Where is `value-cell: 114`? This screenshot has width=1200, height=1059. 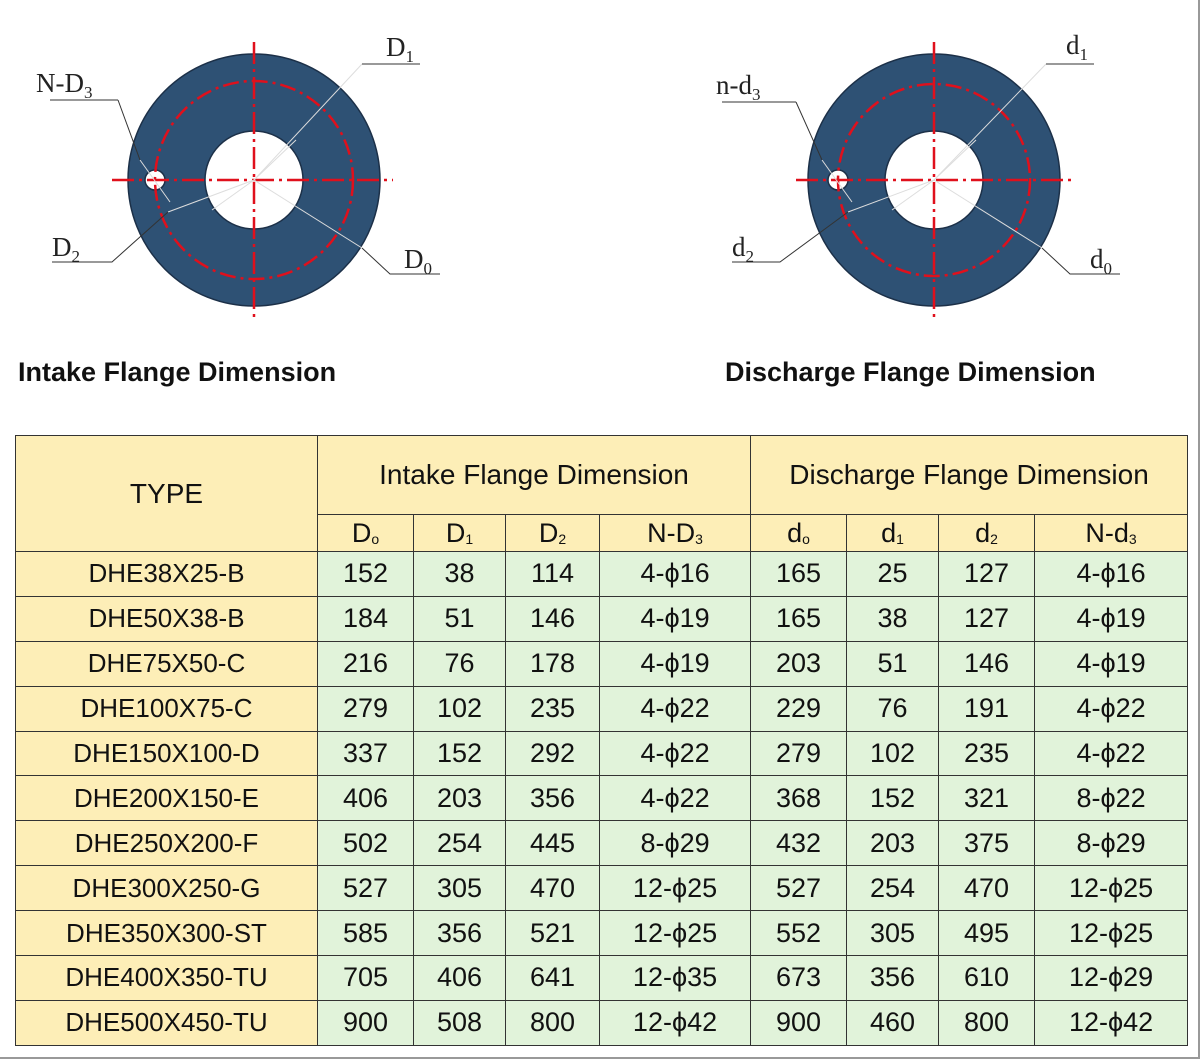 value-cell: 114 is located at coordinates (552, 574).